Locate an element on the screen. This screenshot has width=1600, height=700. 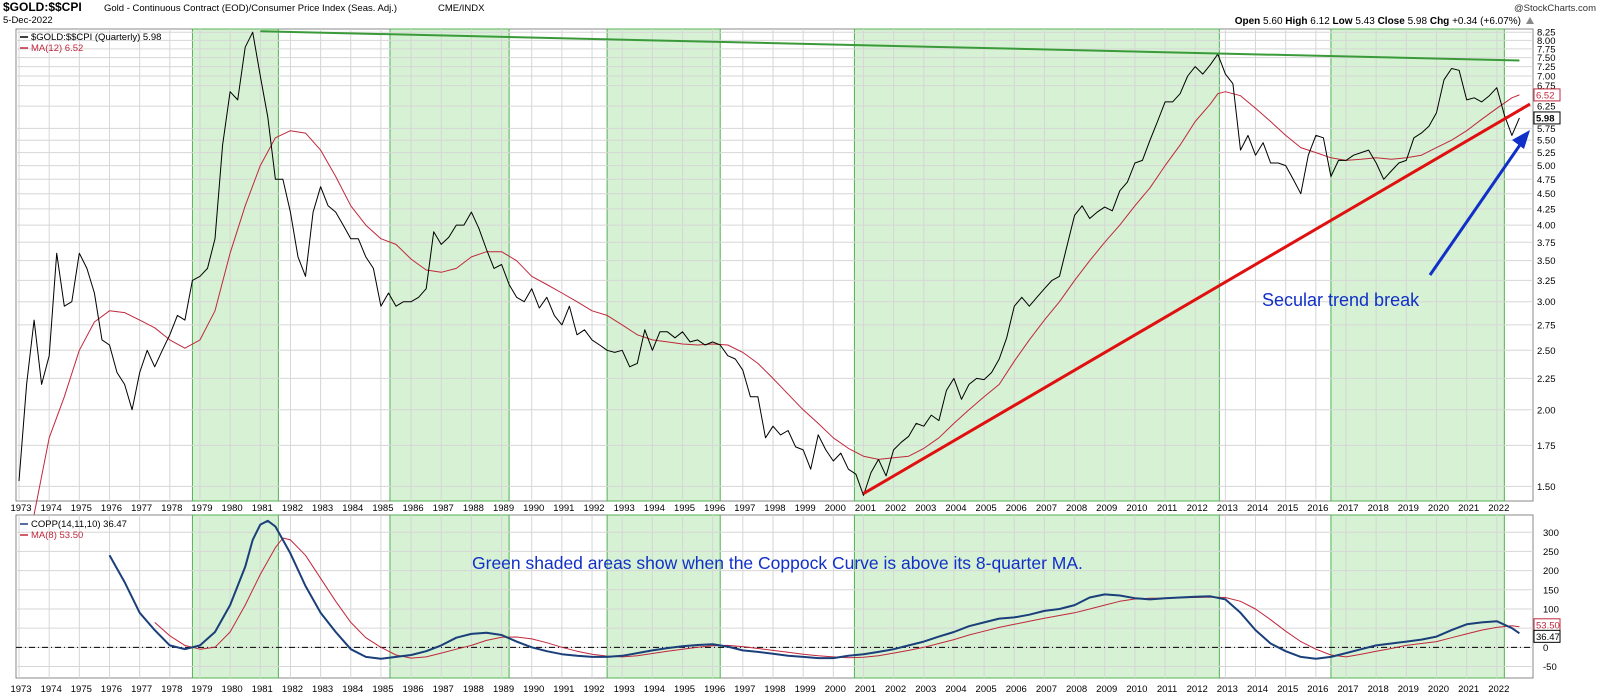
ma12-last-value-box is located at coordinates (1547, 95).